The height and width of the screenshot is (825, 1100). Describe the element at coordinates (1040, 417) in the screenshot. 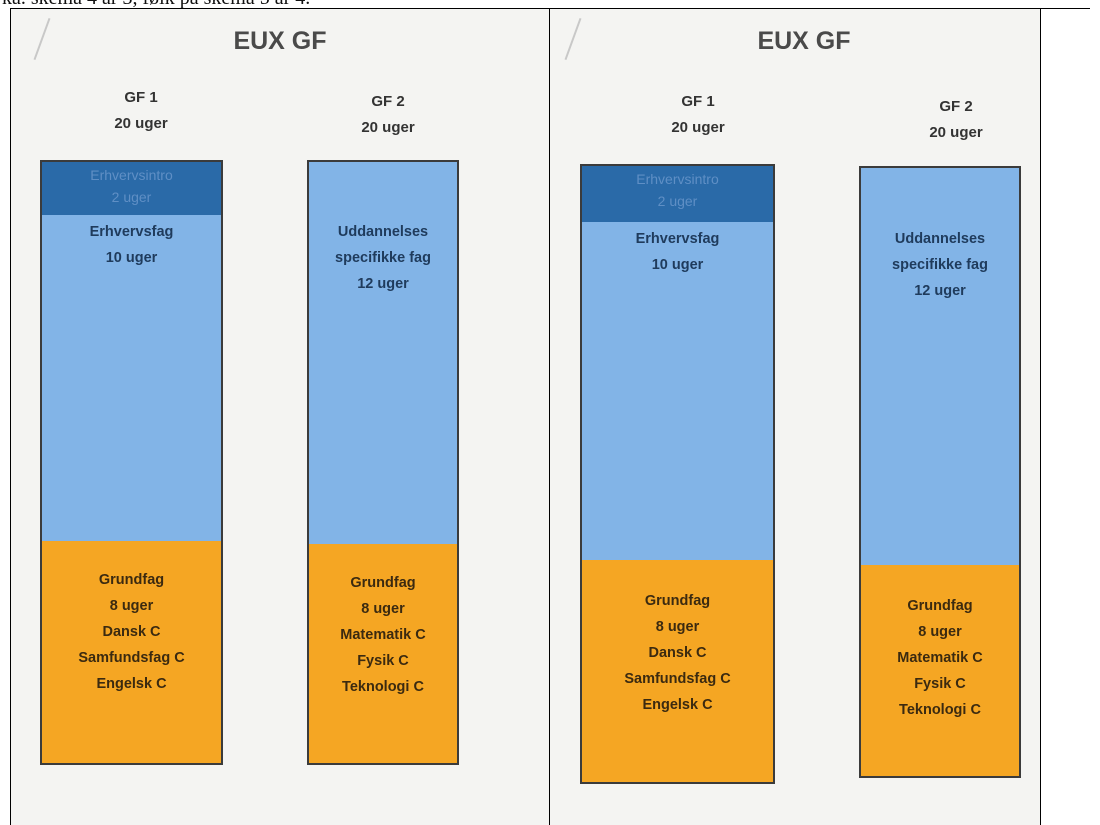

I see `right-border` at that location.